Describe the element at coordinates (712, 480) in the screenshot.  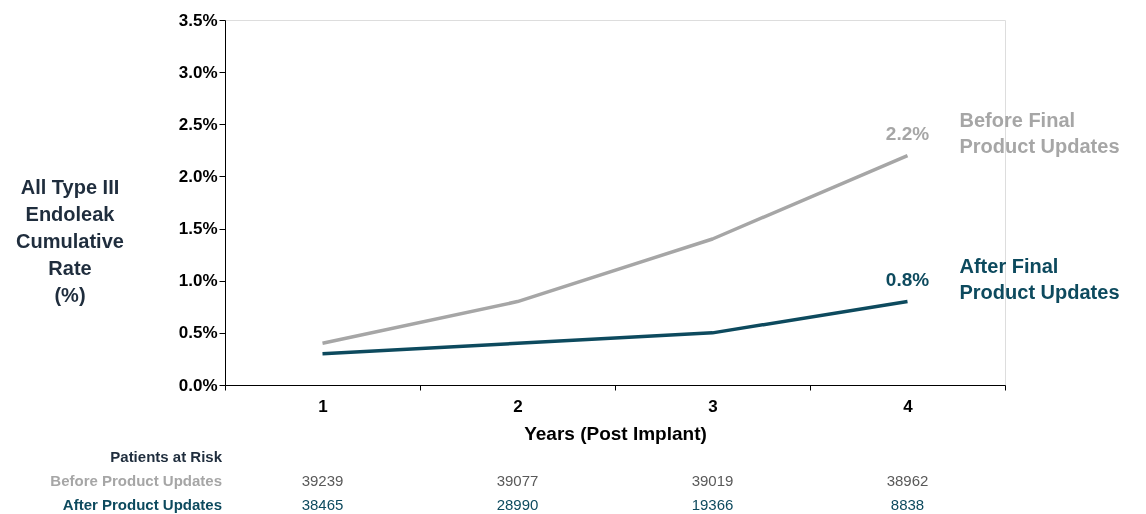
I see `text: 39019` at that location.